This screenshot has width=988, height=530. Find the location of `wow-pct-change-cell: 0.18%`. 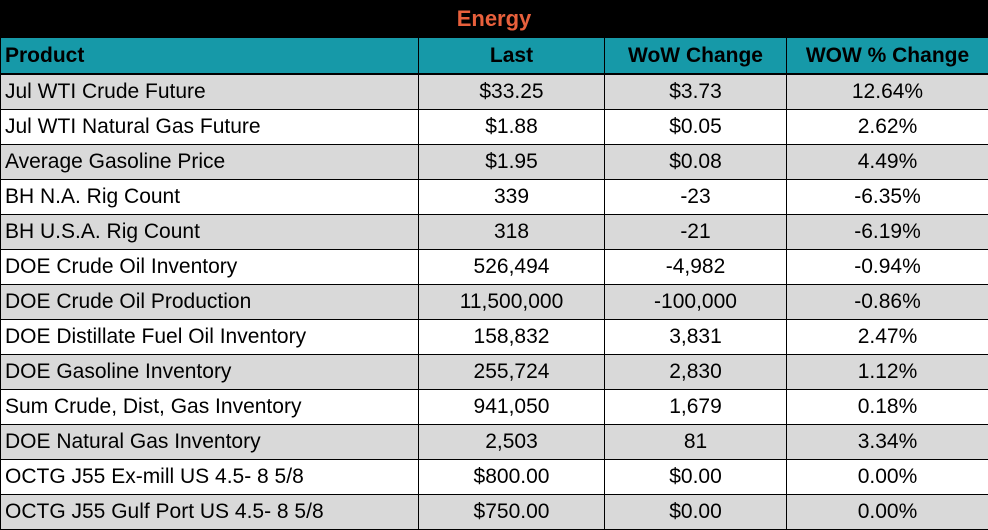

wow-pct-change-cell: 0.18% is located at coordinates (887, 407).